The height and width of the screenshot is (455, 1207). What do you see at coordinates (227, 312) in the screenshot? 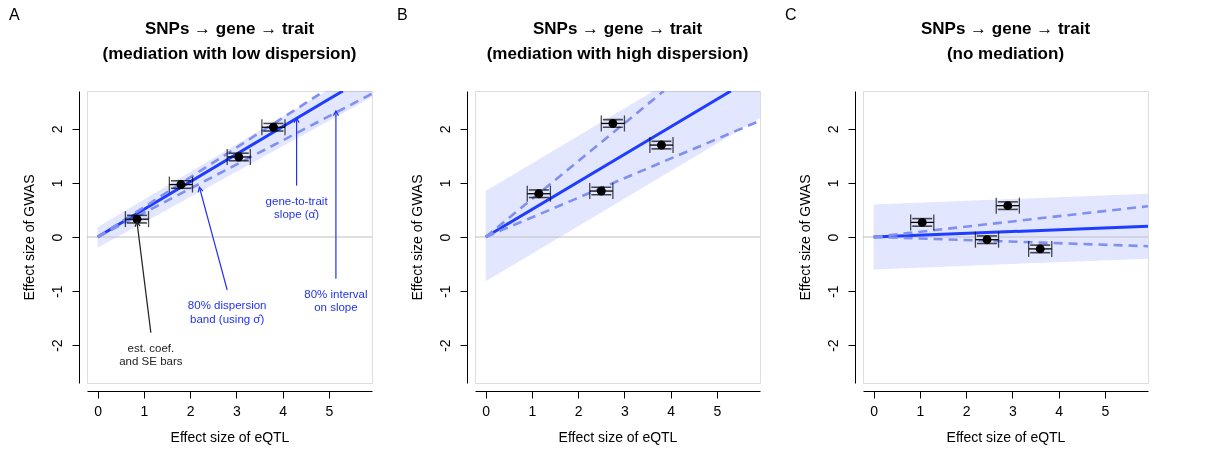
I see `annotation: 80% dispersion band (using σ̂)` at bounding box center [227, 312].